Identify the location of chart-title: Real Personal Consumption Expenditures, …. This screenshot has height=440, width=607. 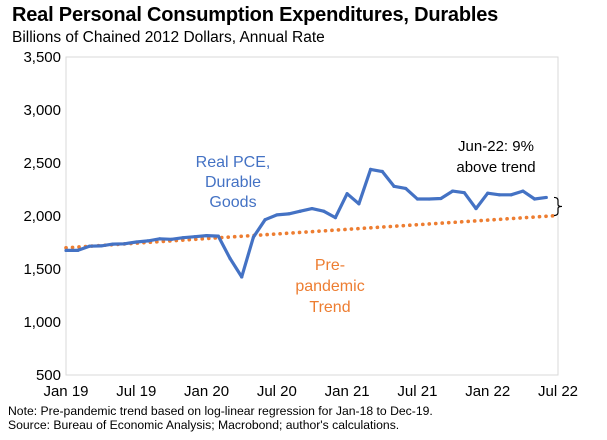
(255, 15).